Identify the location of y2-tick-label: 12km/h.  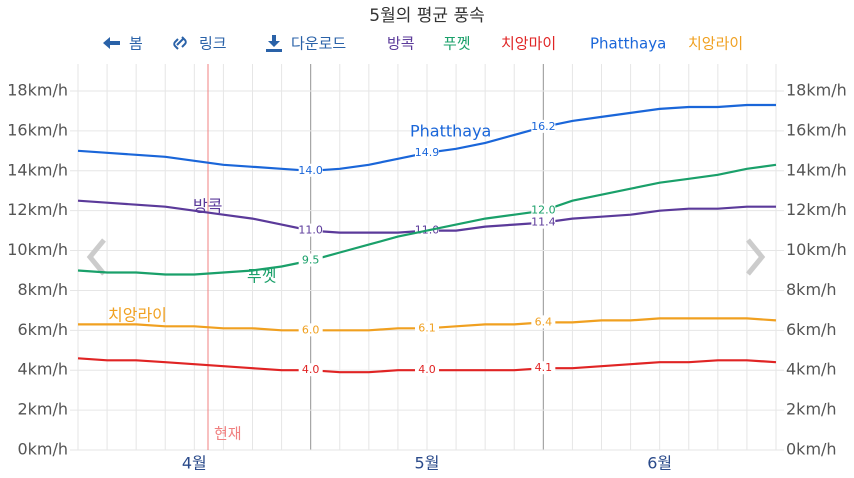
(816, 209).